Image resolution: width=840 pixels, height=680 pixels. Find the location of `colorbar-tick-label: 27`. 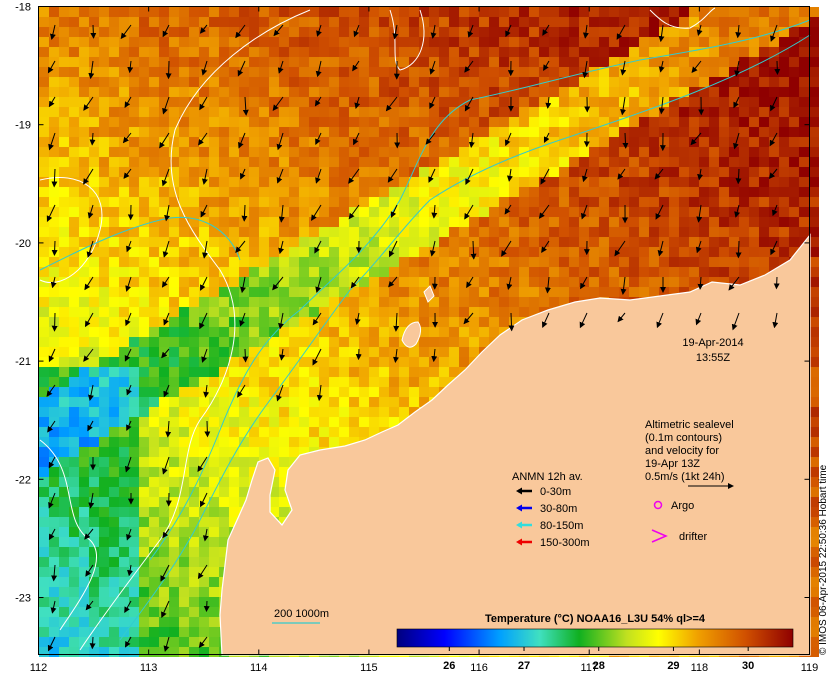

colorbar-tick-label: 27 is located at coordinates (524, 666).